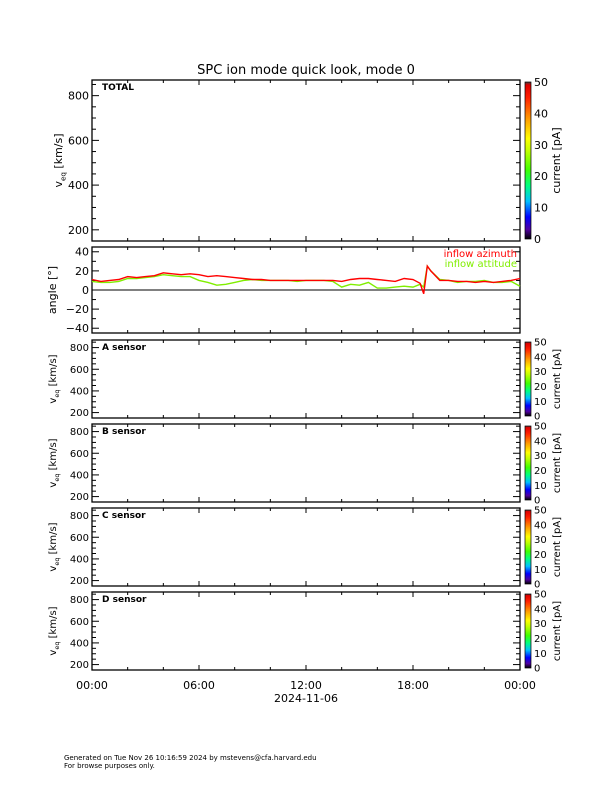 Image resolution: width=612 pixels, height=792 pixels. I want to click on panel-label: TOTAL, so click(118, 88).